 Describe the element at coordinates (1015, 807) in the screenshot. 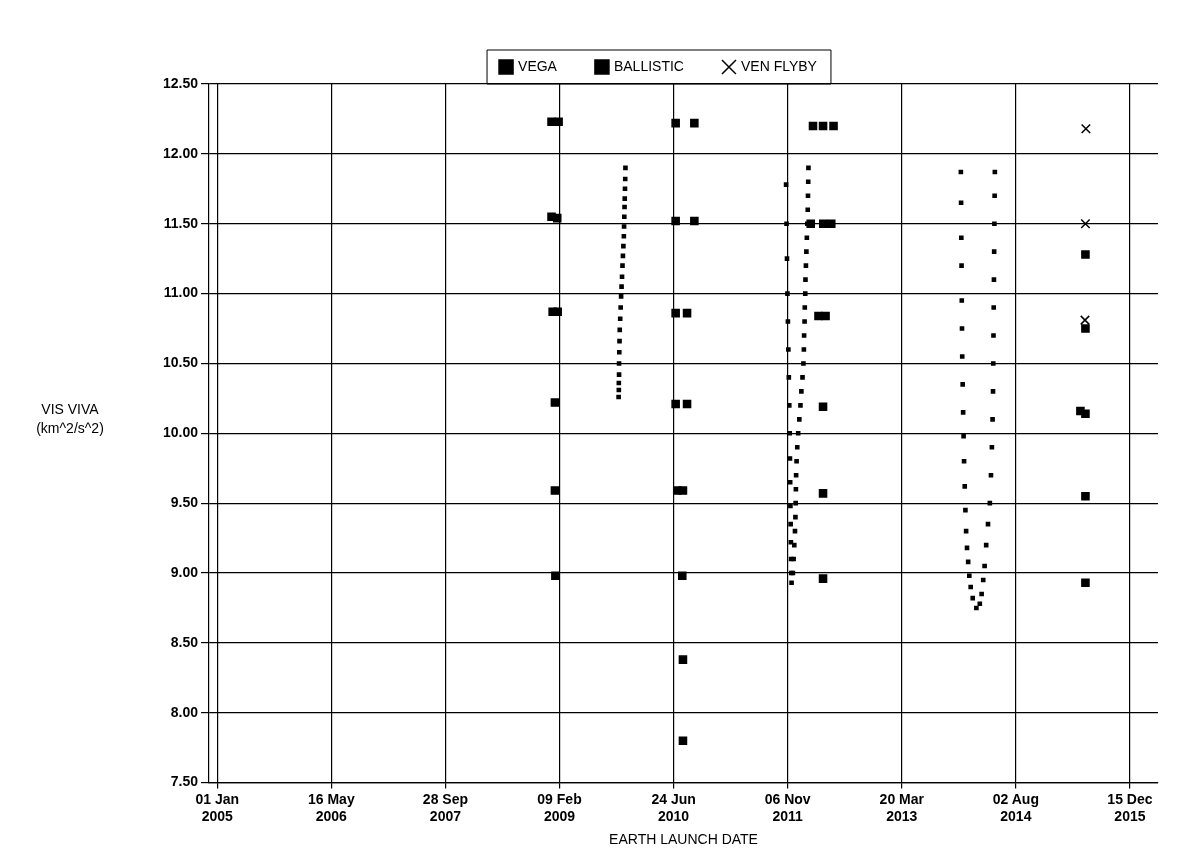

I see `x-tick-label: 02 Aug 2014` at that location.